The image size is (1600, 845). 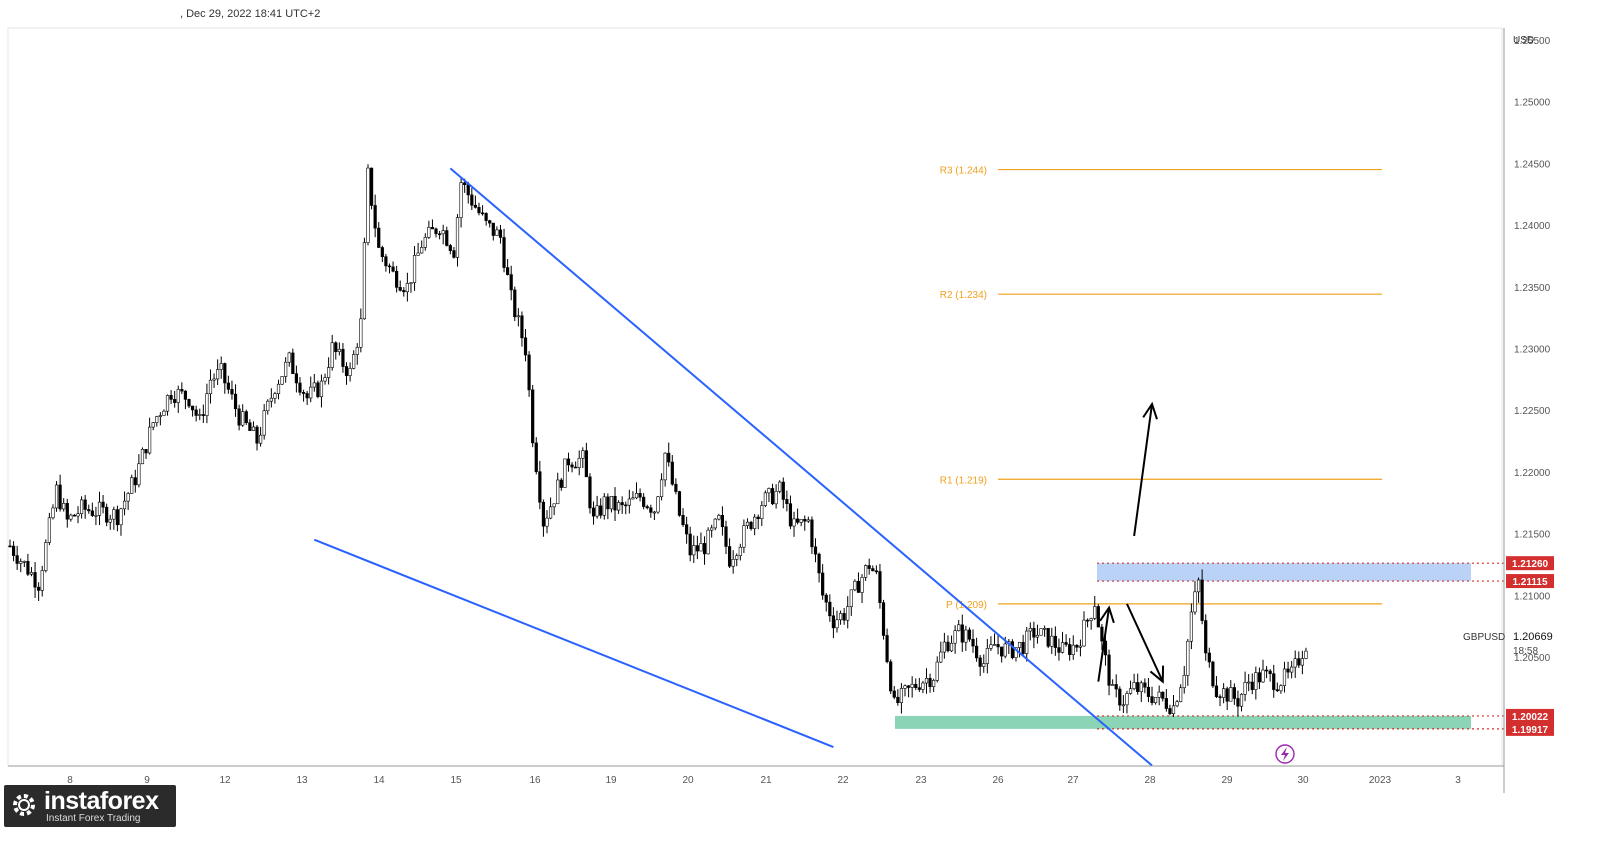 What do you see at coordinates (1285, 754) in the screenshot?
I see `lightning-icon` at bounding box center [1285, 754].